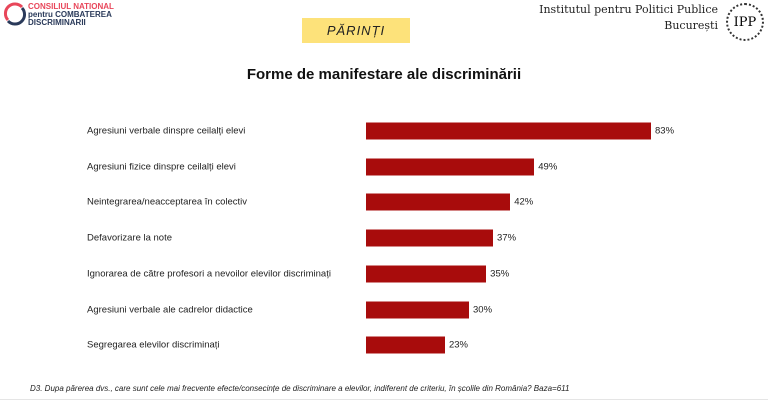 Image resolution: width=768 pixels, height=417 pixels. I want to click on category-label: Defavorizare la note, so click(130, 238).